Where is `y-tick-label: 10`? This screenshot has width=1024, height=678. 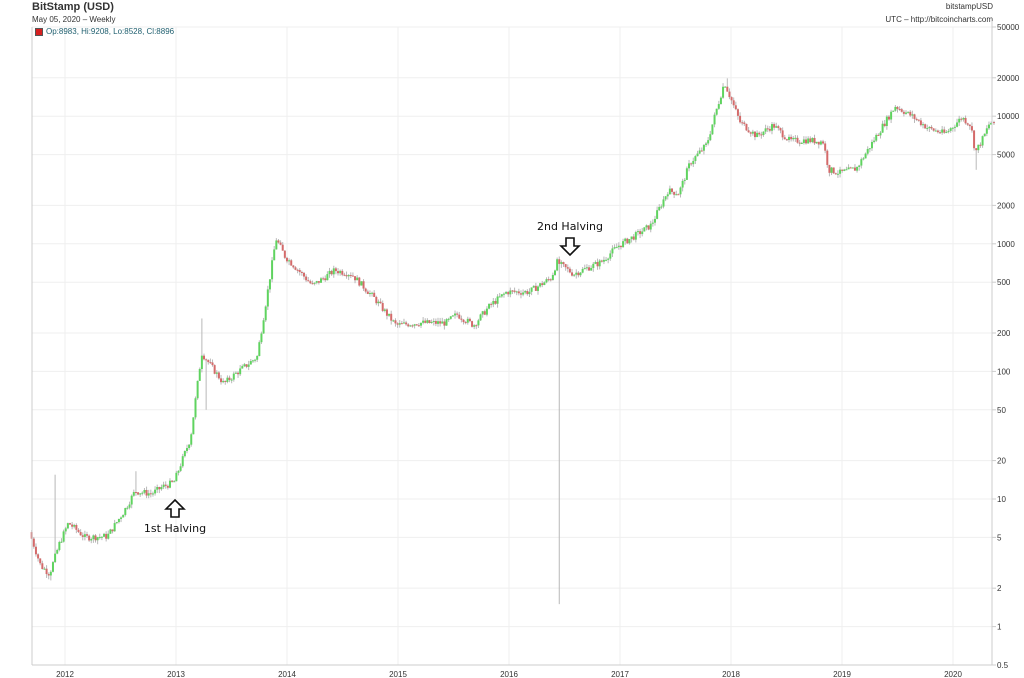
y-tick-label: 10 is located at coordinates (1001, 499).